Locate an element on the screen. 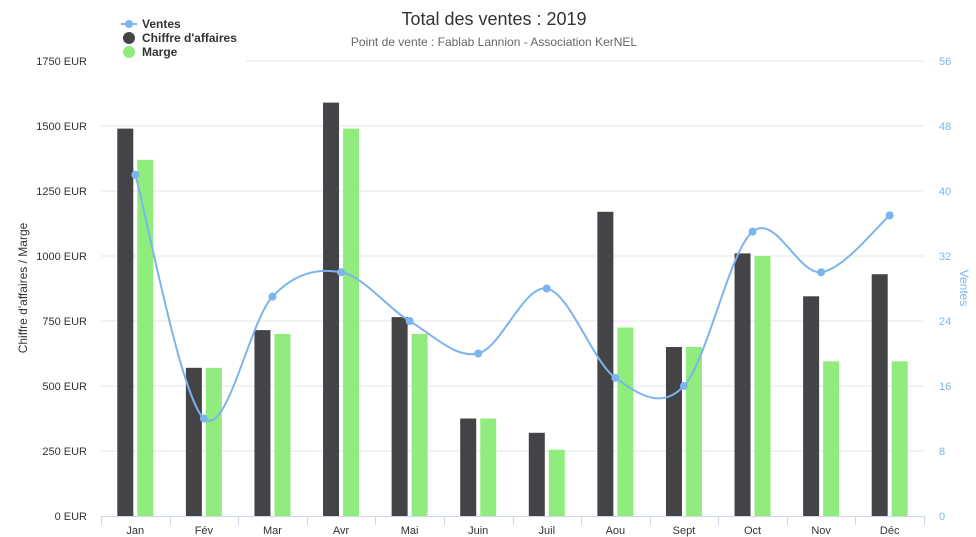 This screenshot has width=976, height=537. x-tick-label: Sept is located at coordinates (684, 531).